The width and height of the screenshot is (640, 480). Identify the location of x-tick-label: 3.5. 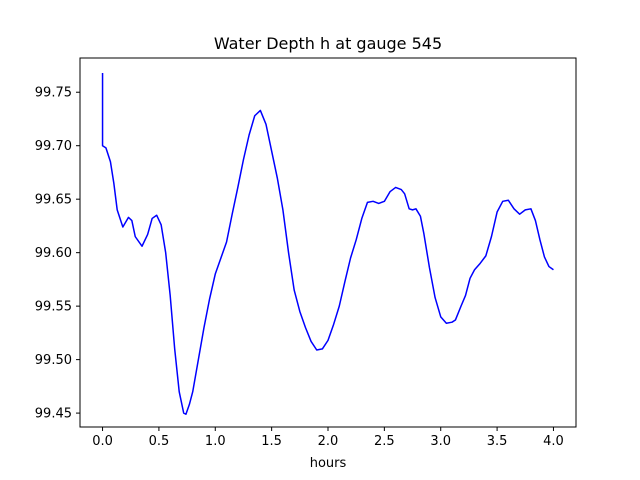
(497, 441).